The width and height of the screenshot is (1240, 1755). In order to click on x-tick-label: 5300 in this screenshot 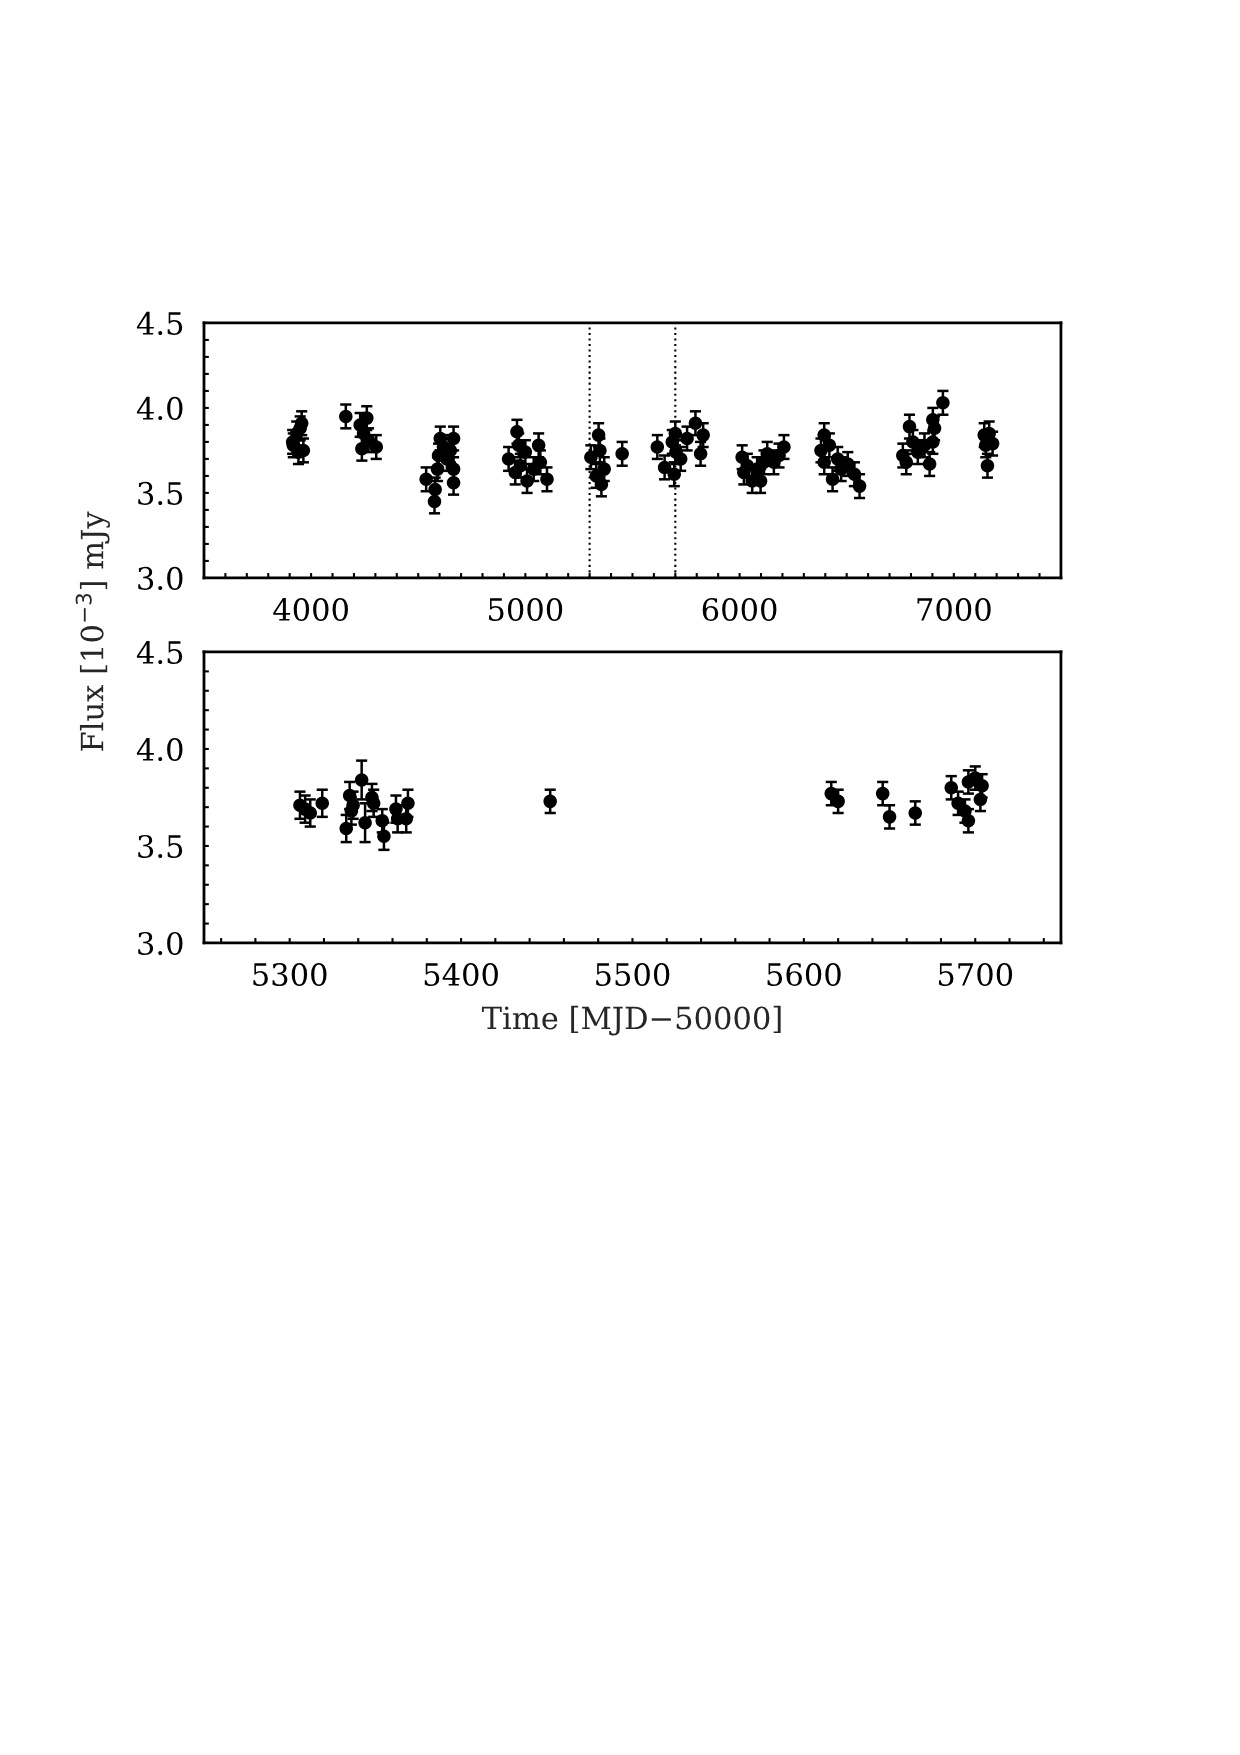, I will do `click(290, 974)`.